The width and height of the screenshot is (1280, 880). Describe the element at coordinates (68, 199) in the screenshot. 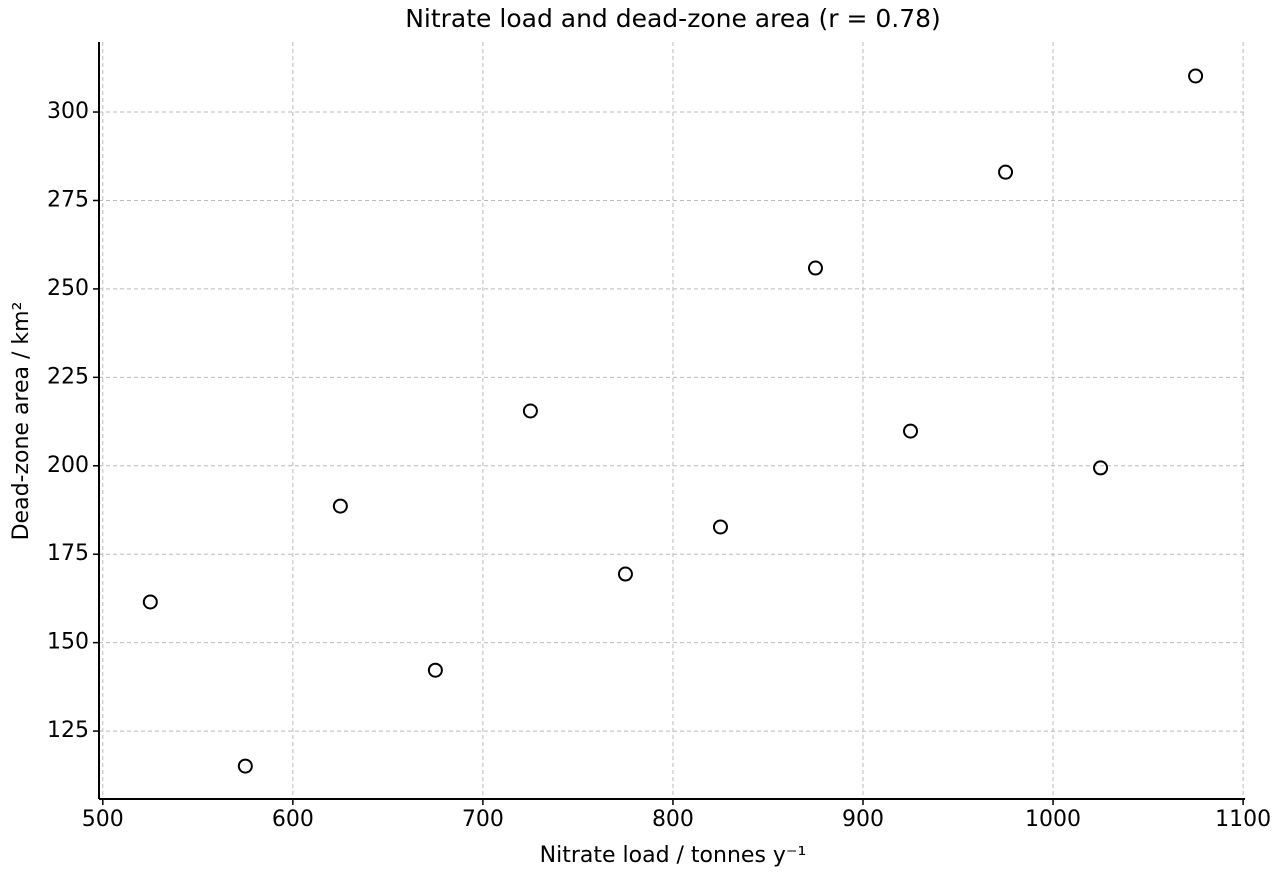

I see `y-tick-label: 275` at that location.